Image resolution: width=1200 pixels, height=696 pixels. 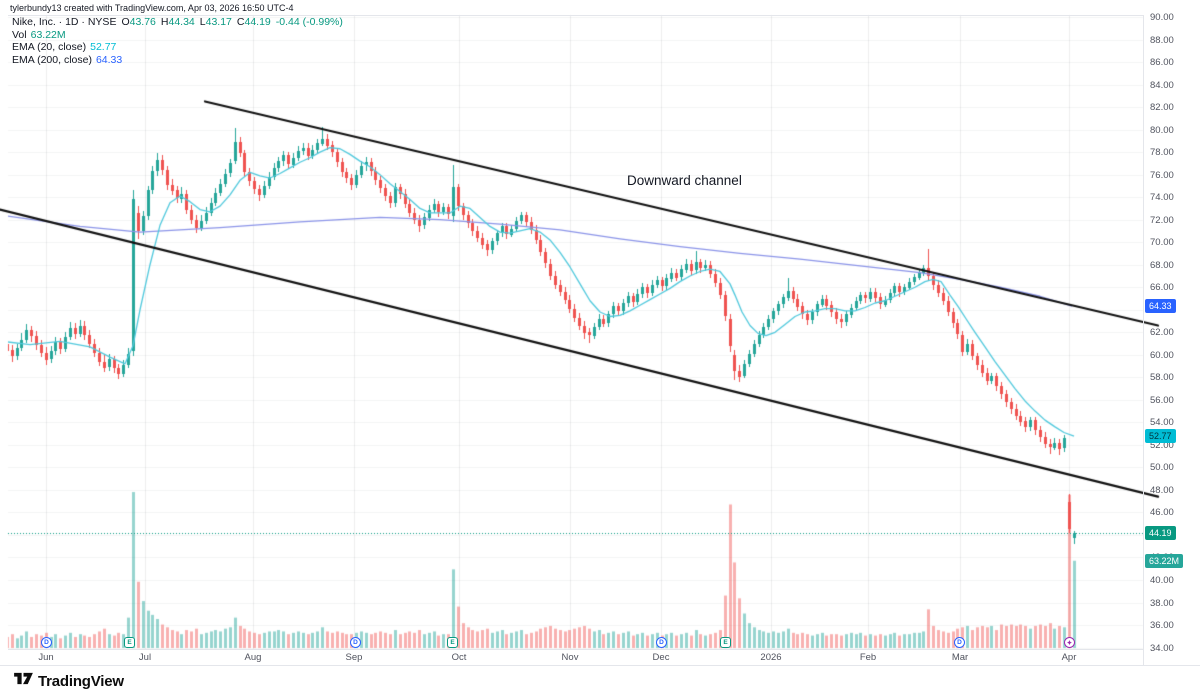 What do you see at coordinates (1162, 40) in the screenshot?
I see `price-tick-label: 88.00` at bounding box center [1162, 40].